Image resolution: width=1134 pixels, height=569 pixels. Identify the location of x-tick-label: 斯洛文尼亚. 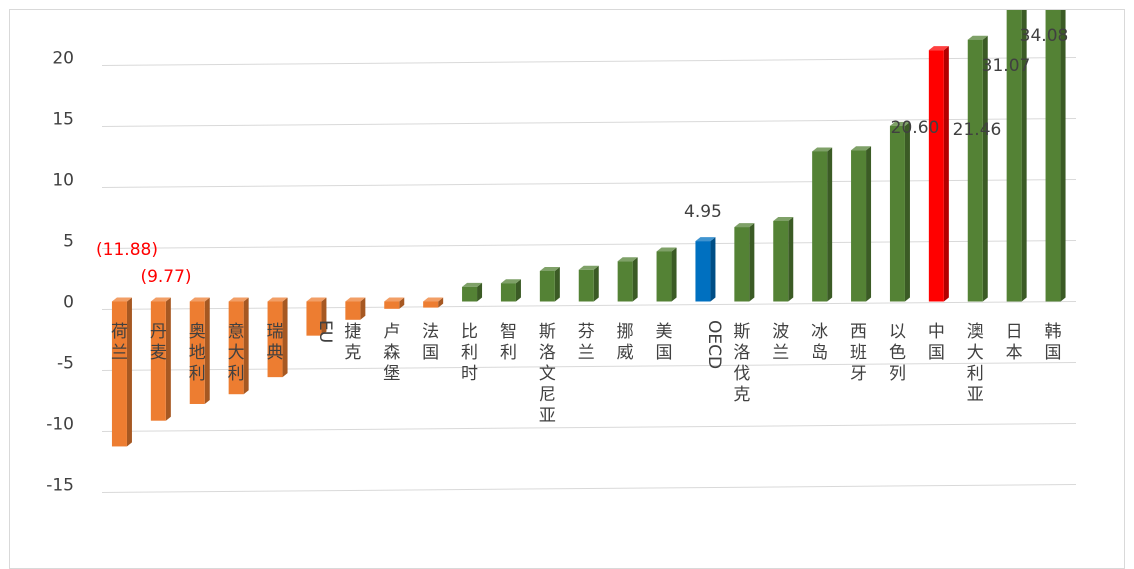
(547, 374).